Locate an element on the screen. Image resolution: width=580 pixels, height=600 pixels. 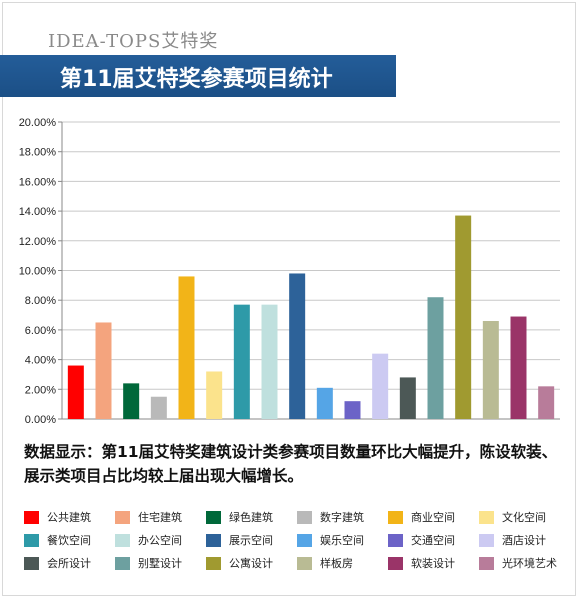
legend-item: 酒店设计 is located at coordinates (524, 540).